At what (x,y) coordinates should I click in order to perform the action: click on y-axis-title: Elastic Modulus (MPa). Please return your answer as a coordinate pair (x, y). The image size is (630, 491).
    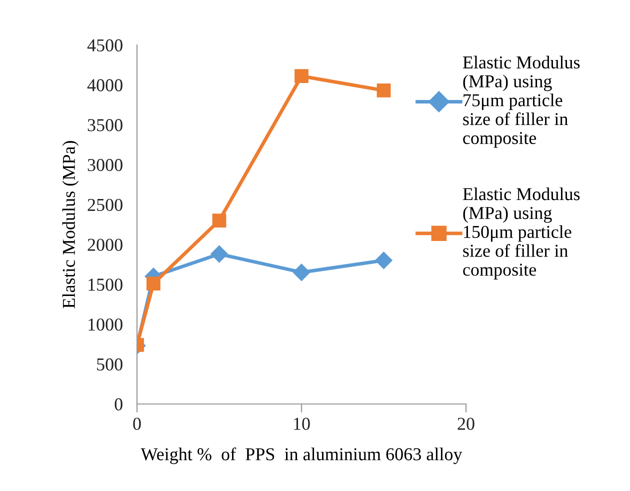
    Looking at the image, I should click on (70, 224).